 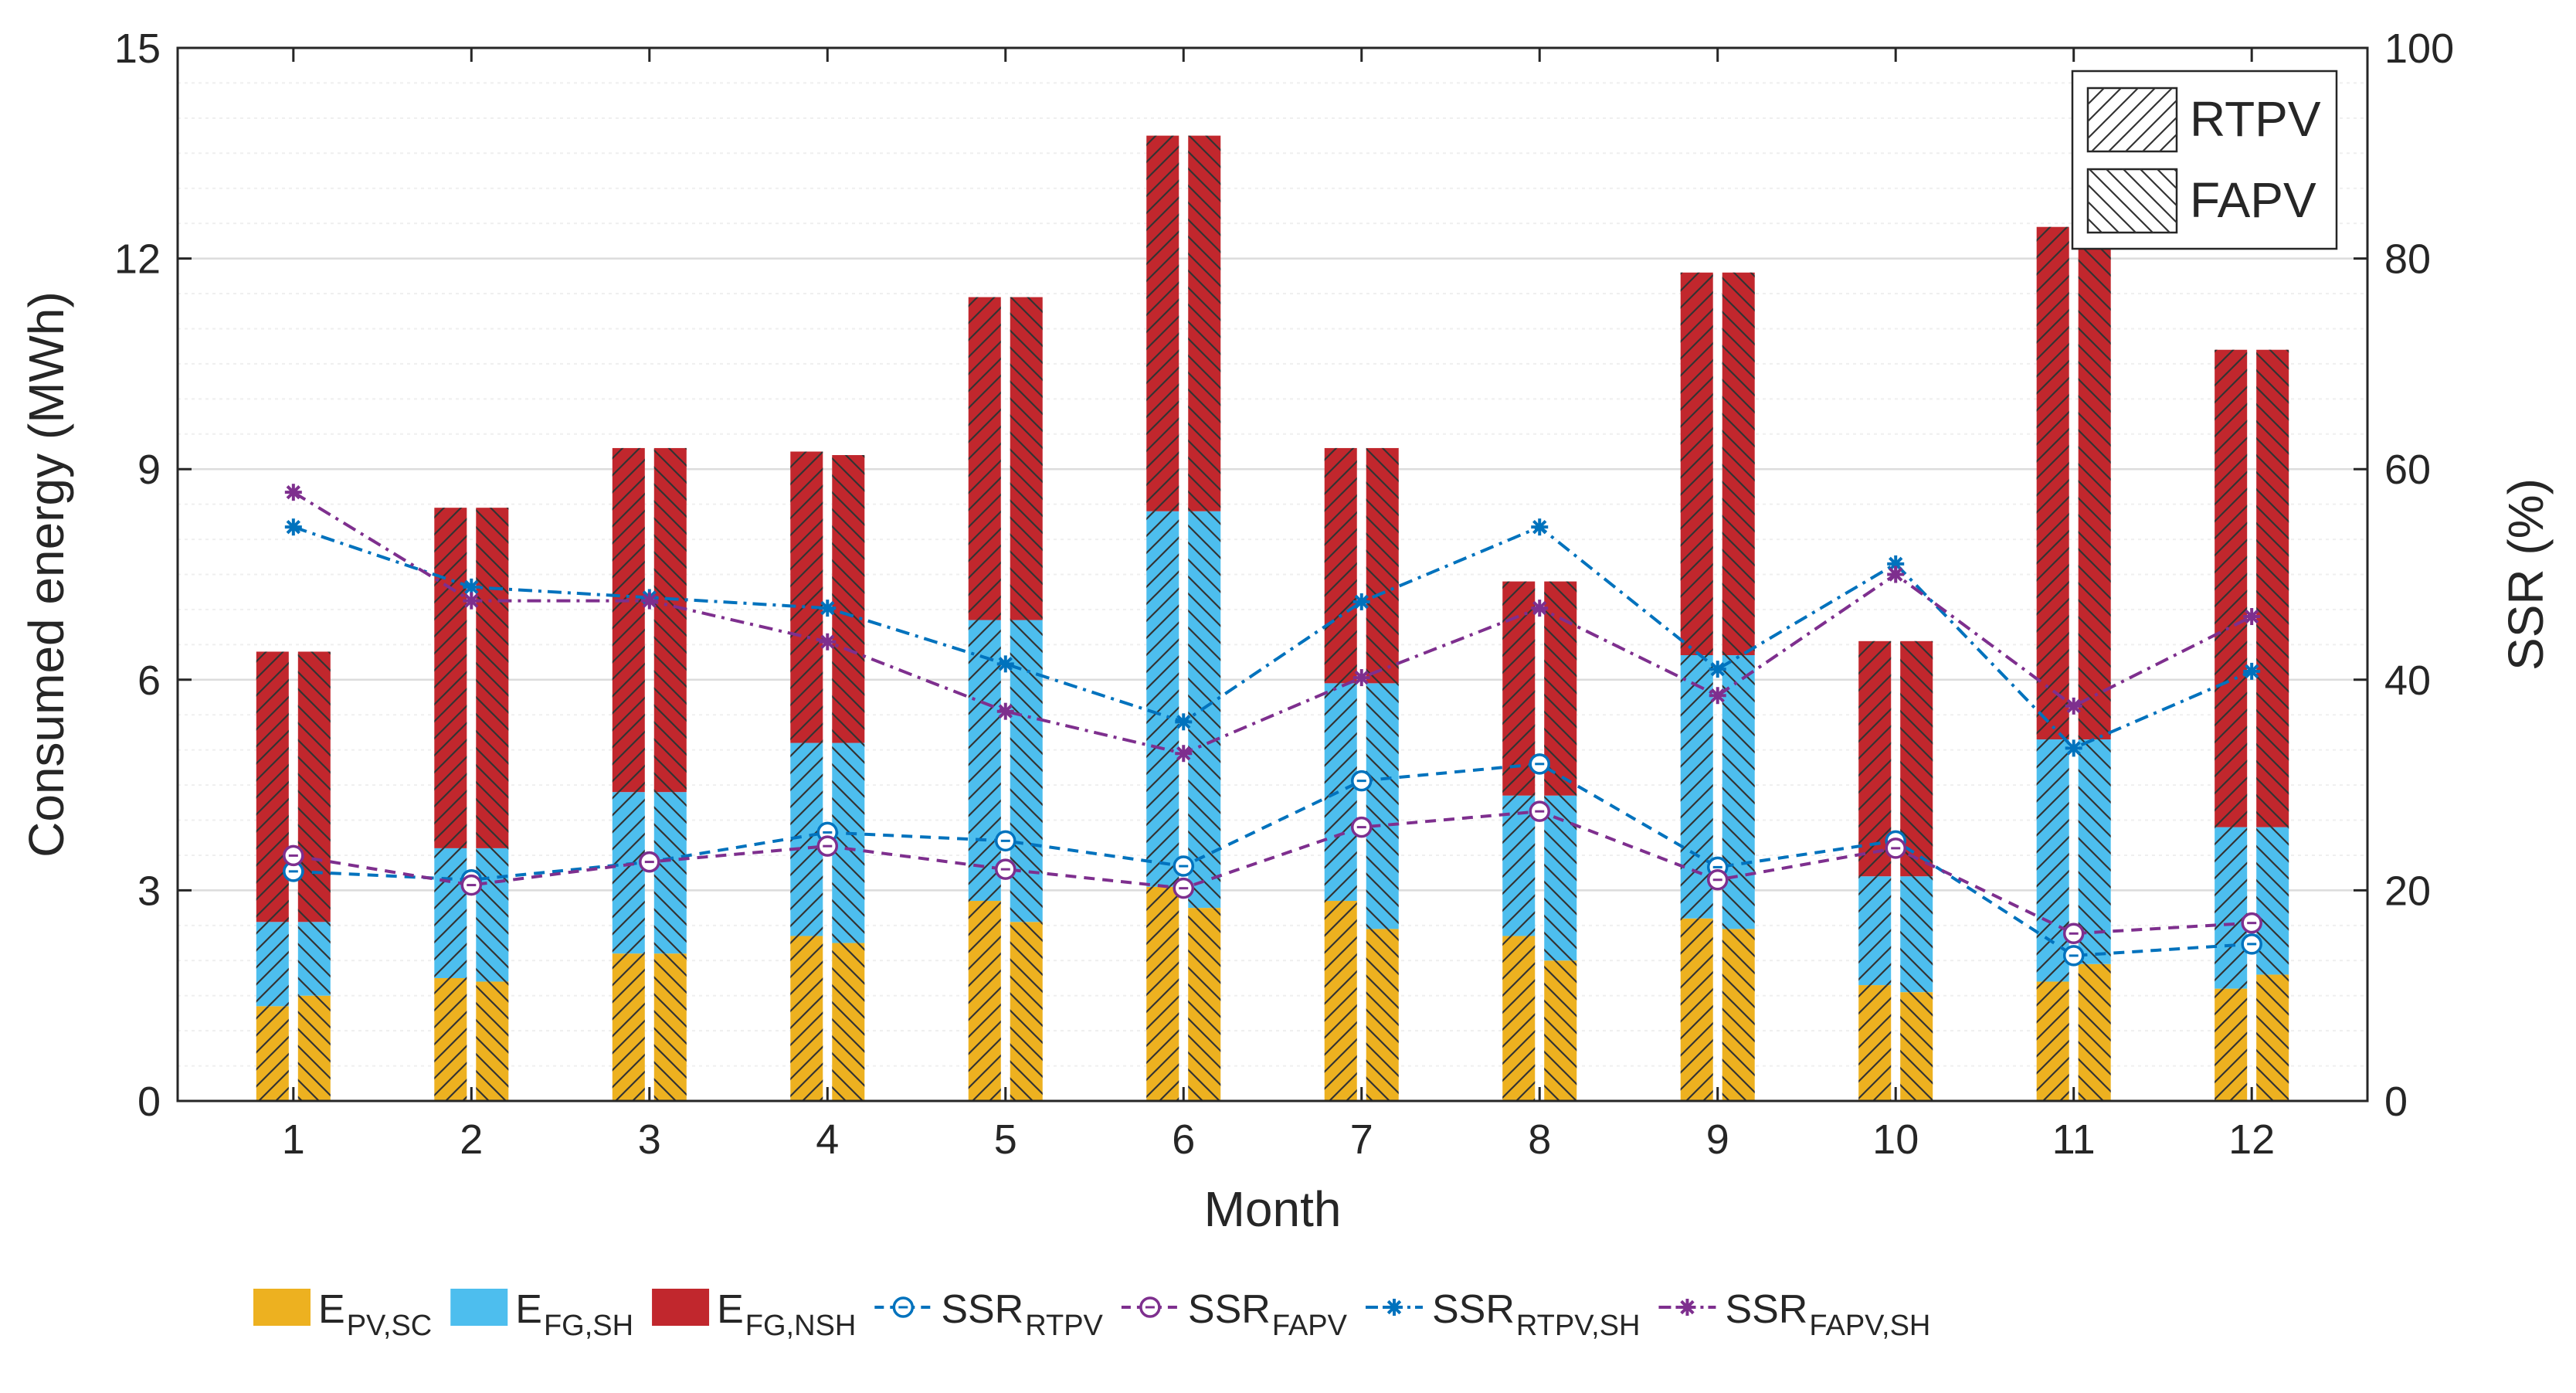 I want to click on x-tick-label: 1, so click(x=293, y=1139).